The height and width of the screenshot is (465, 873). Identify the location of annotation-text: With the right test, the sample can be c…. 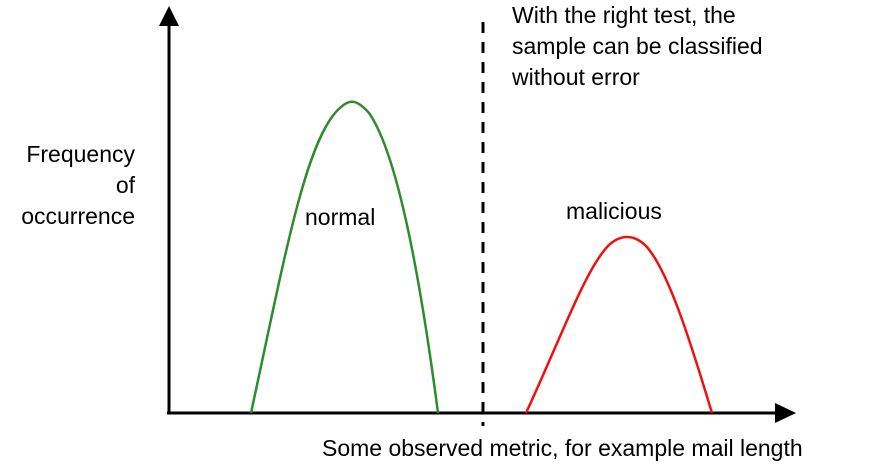
(637, 46).